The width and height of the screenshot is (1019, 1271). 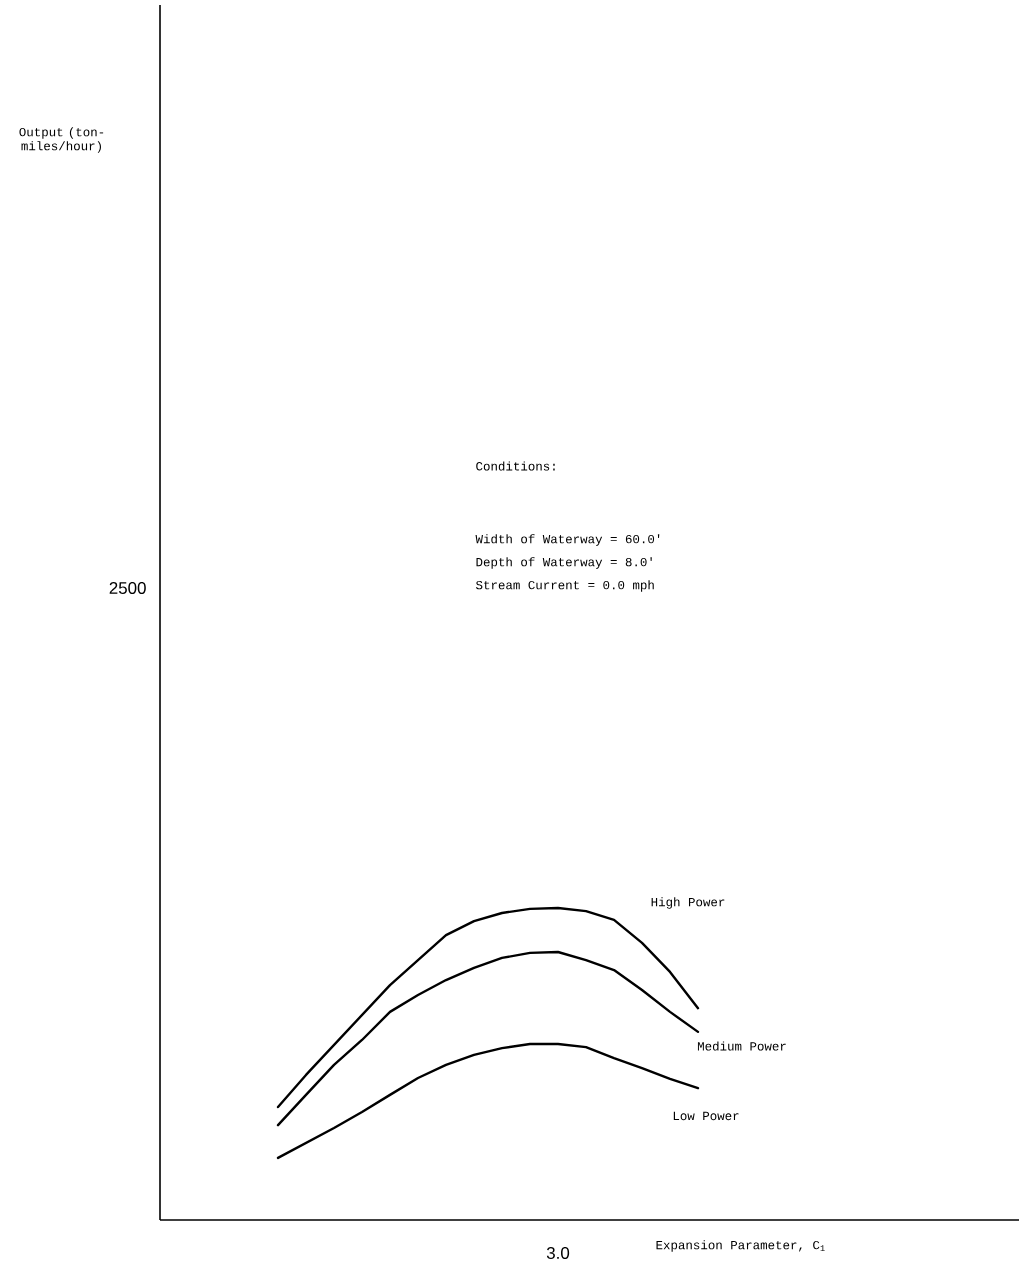 I want to click on text: Output (ton-miles/hour), so click(x=61, y=140).